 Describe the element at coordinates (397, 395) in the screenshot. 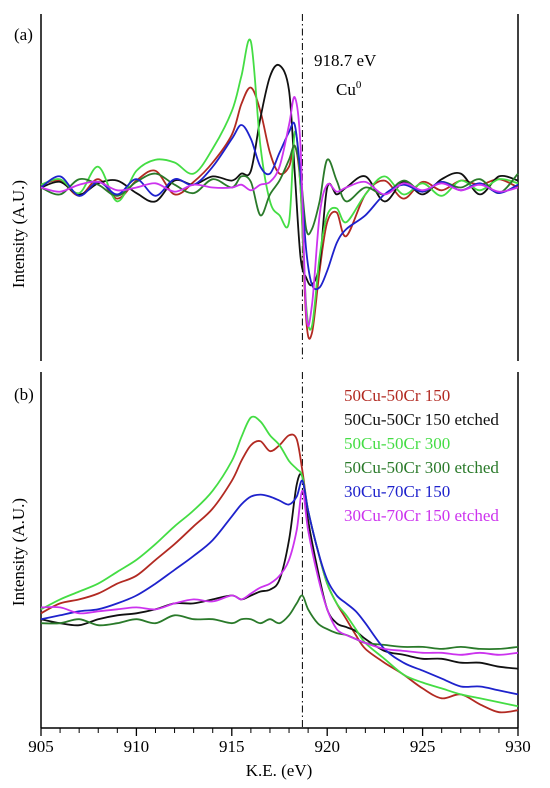

I see `legend-item-50cu-50cr-150: 50Cu-50Cr 150` at that location.